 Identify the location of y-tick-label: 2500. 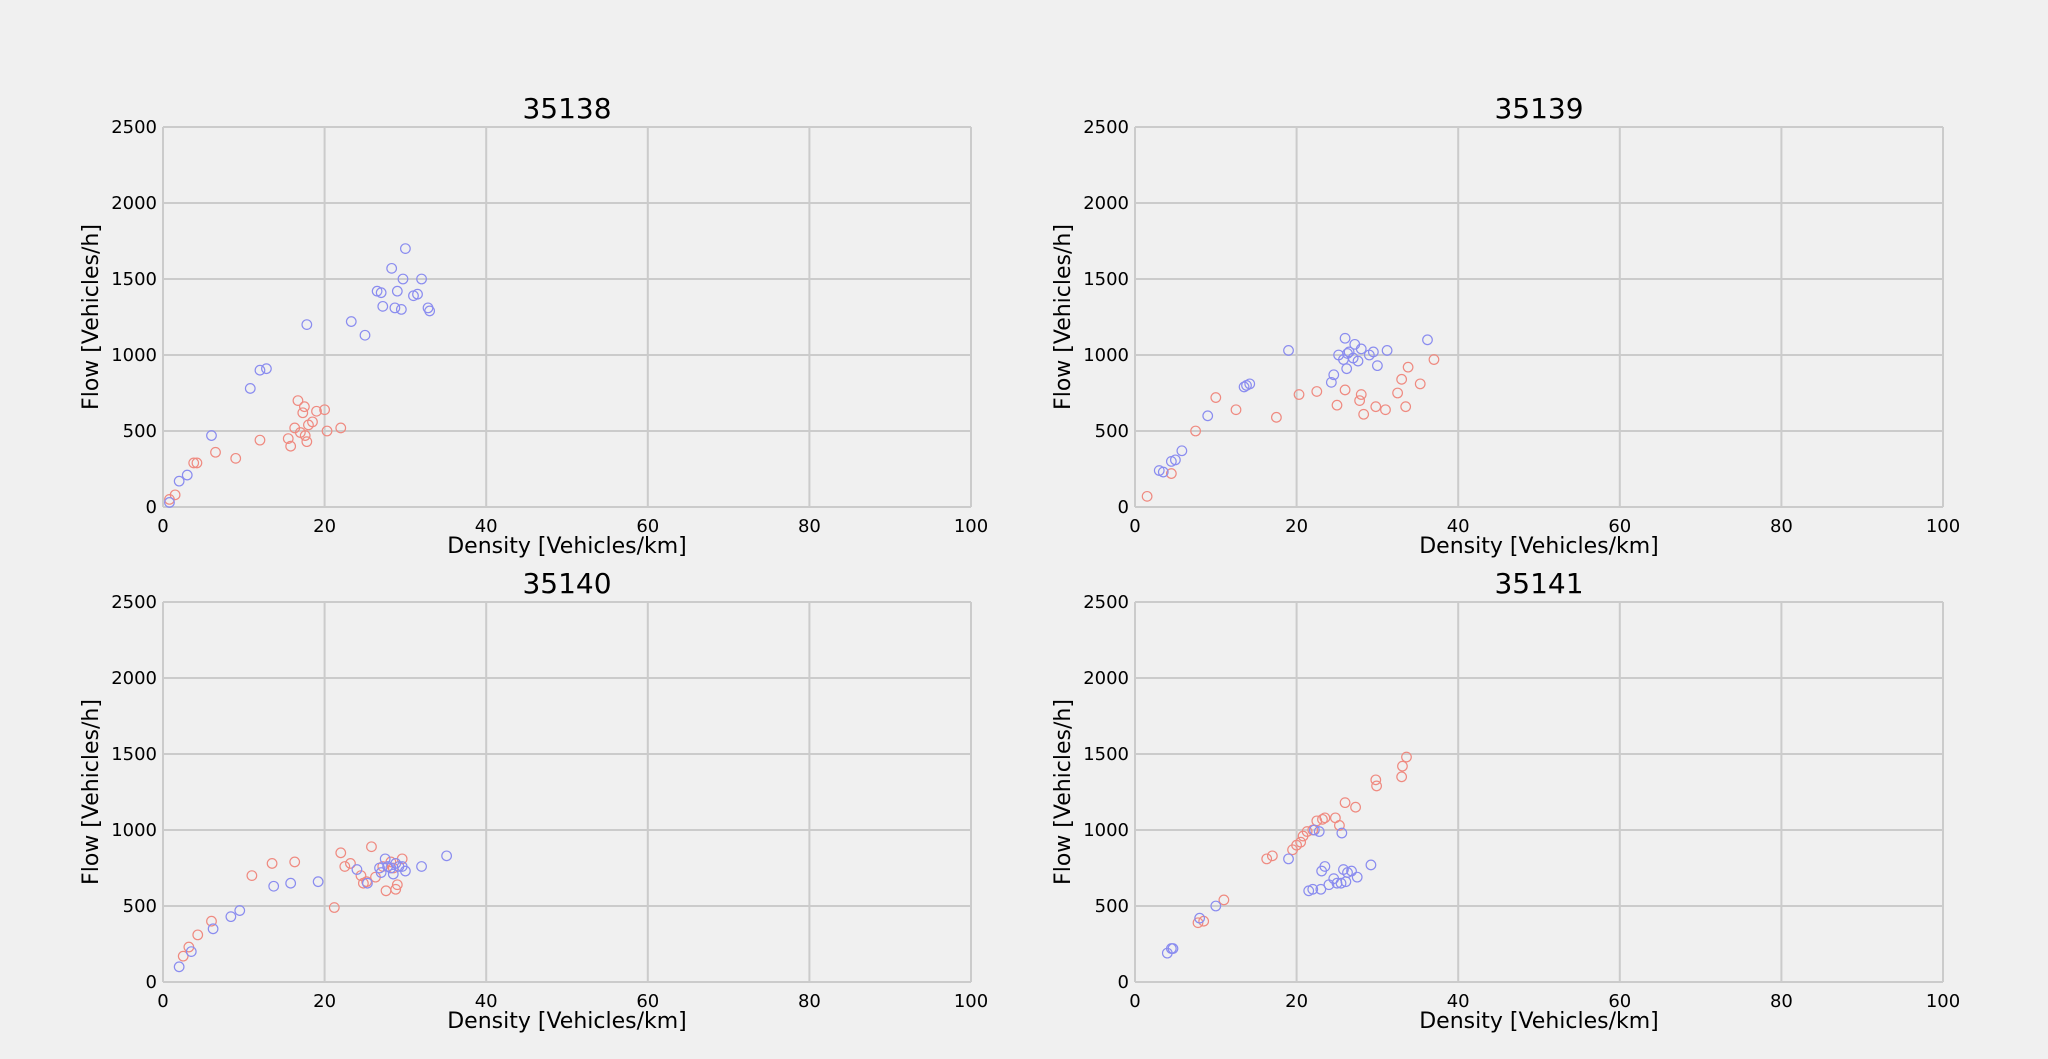
(134, 602).